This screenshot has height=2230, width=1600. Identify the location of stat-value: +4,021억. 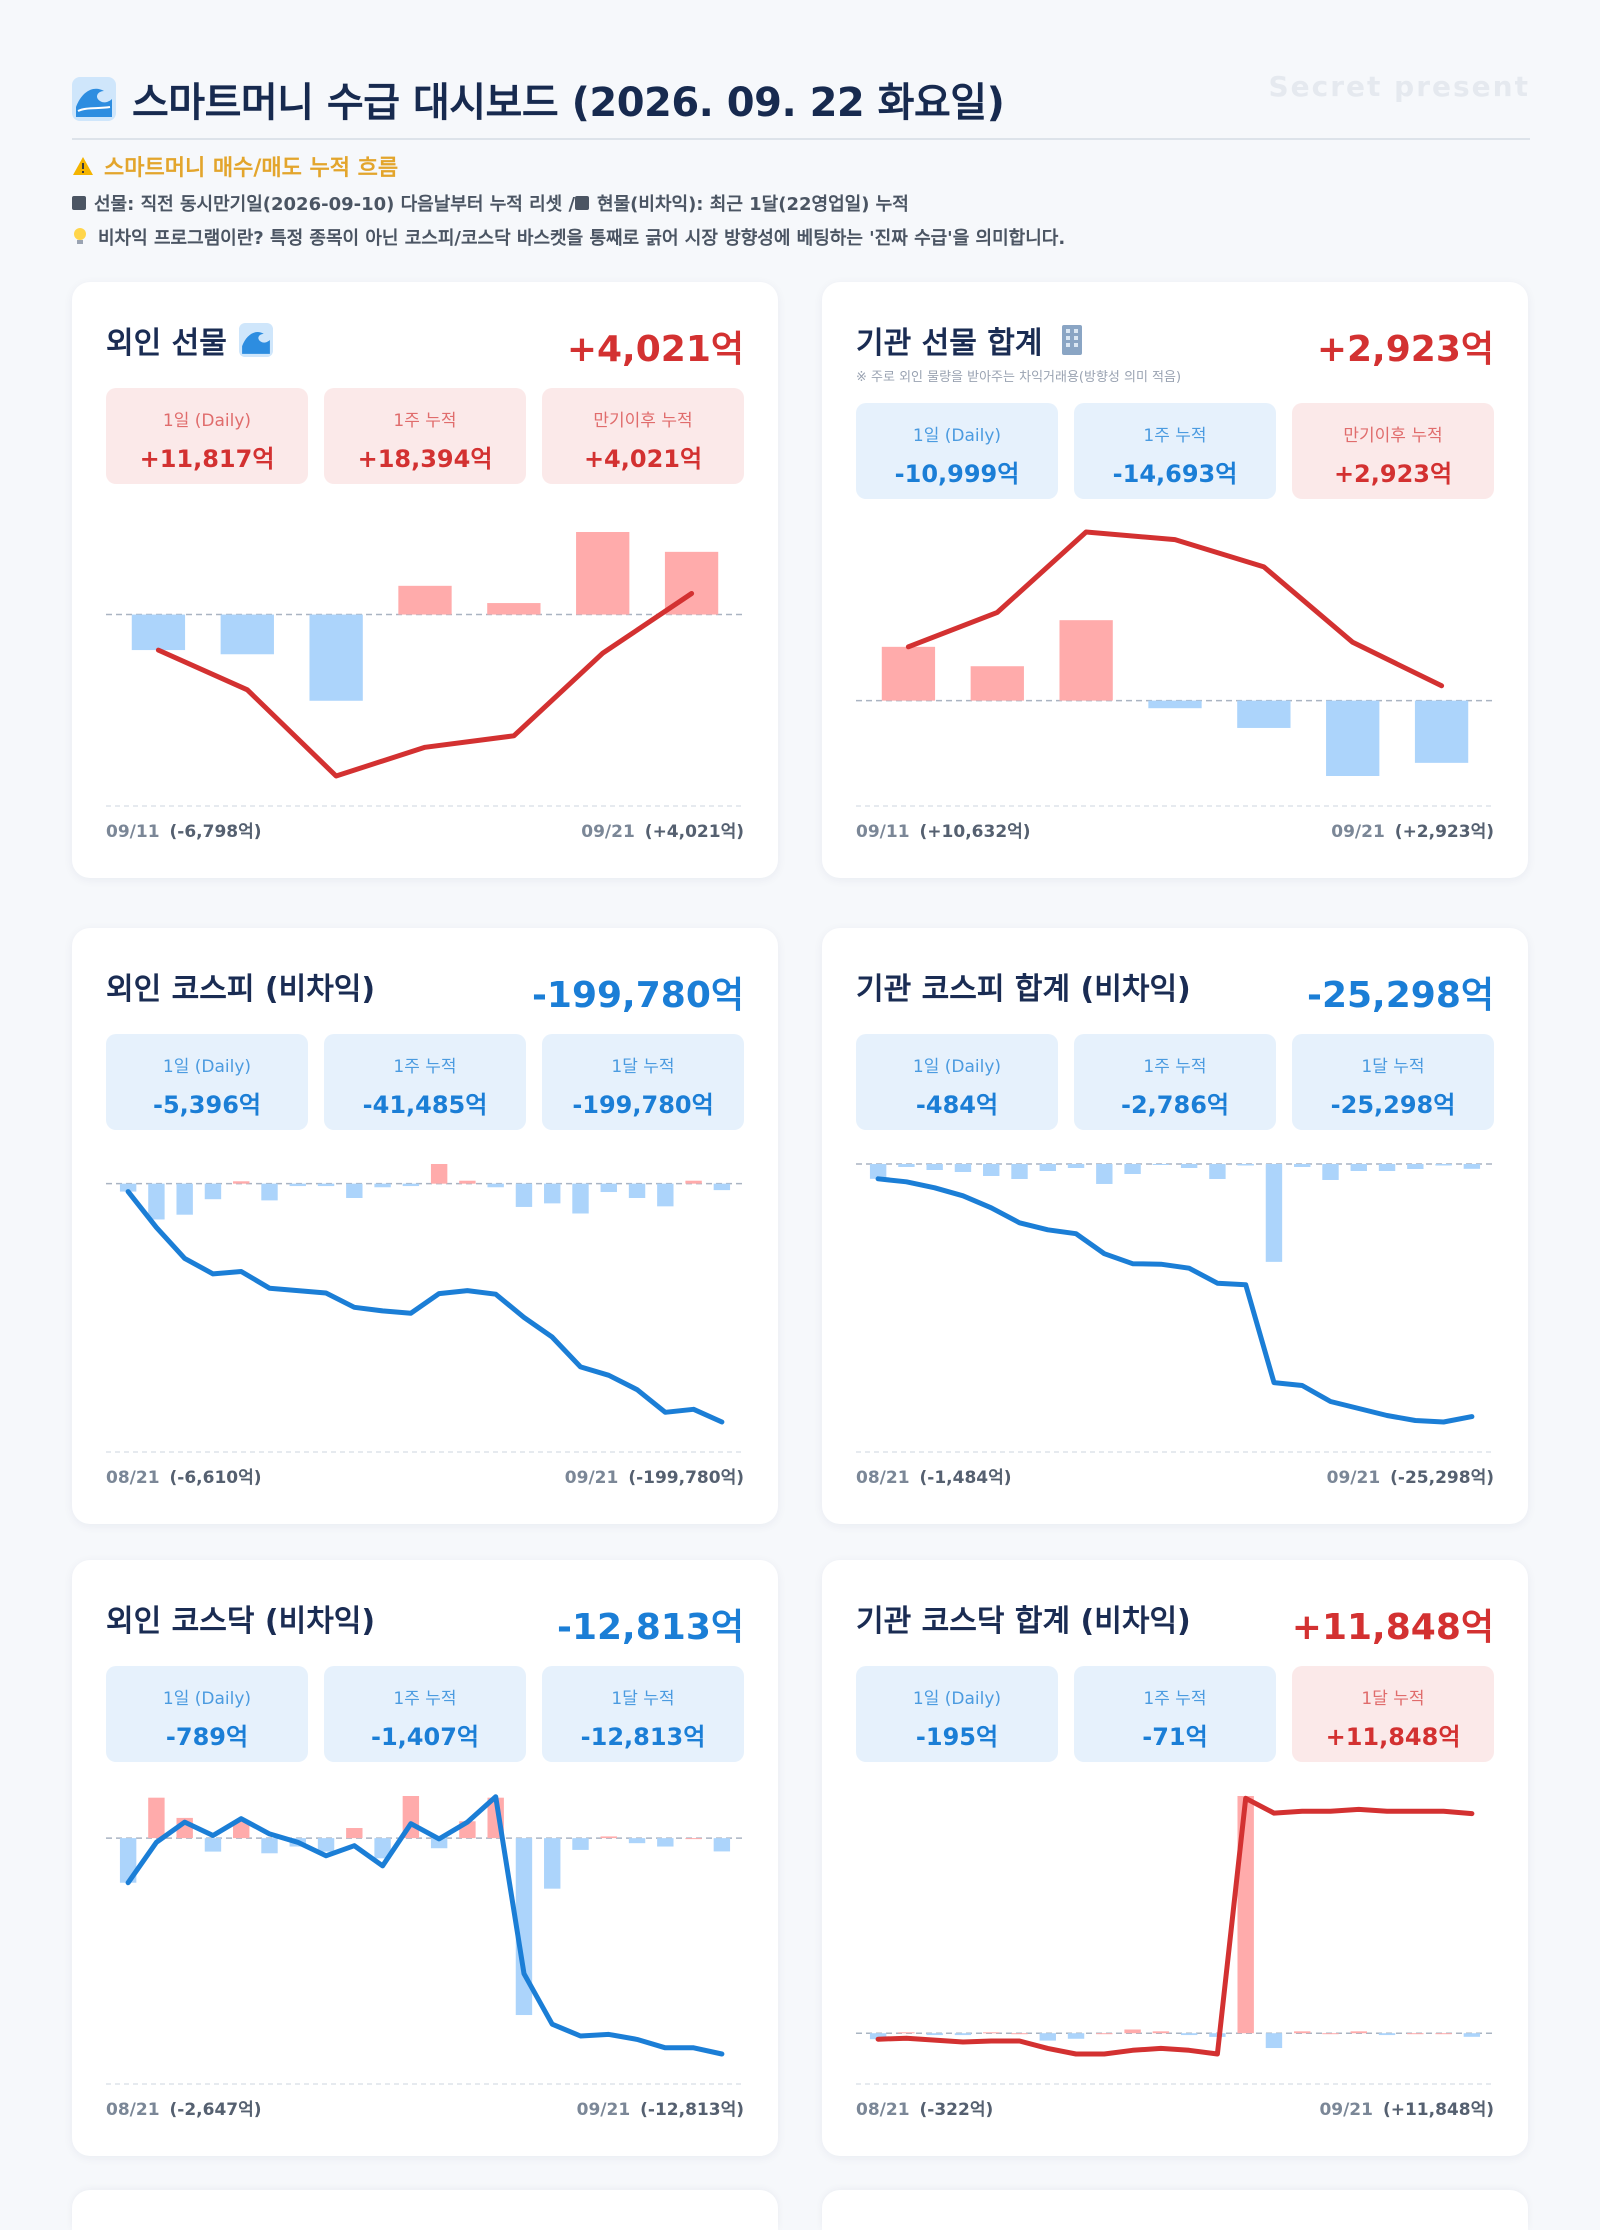
(643, 459).